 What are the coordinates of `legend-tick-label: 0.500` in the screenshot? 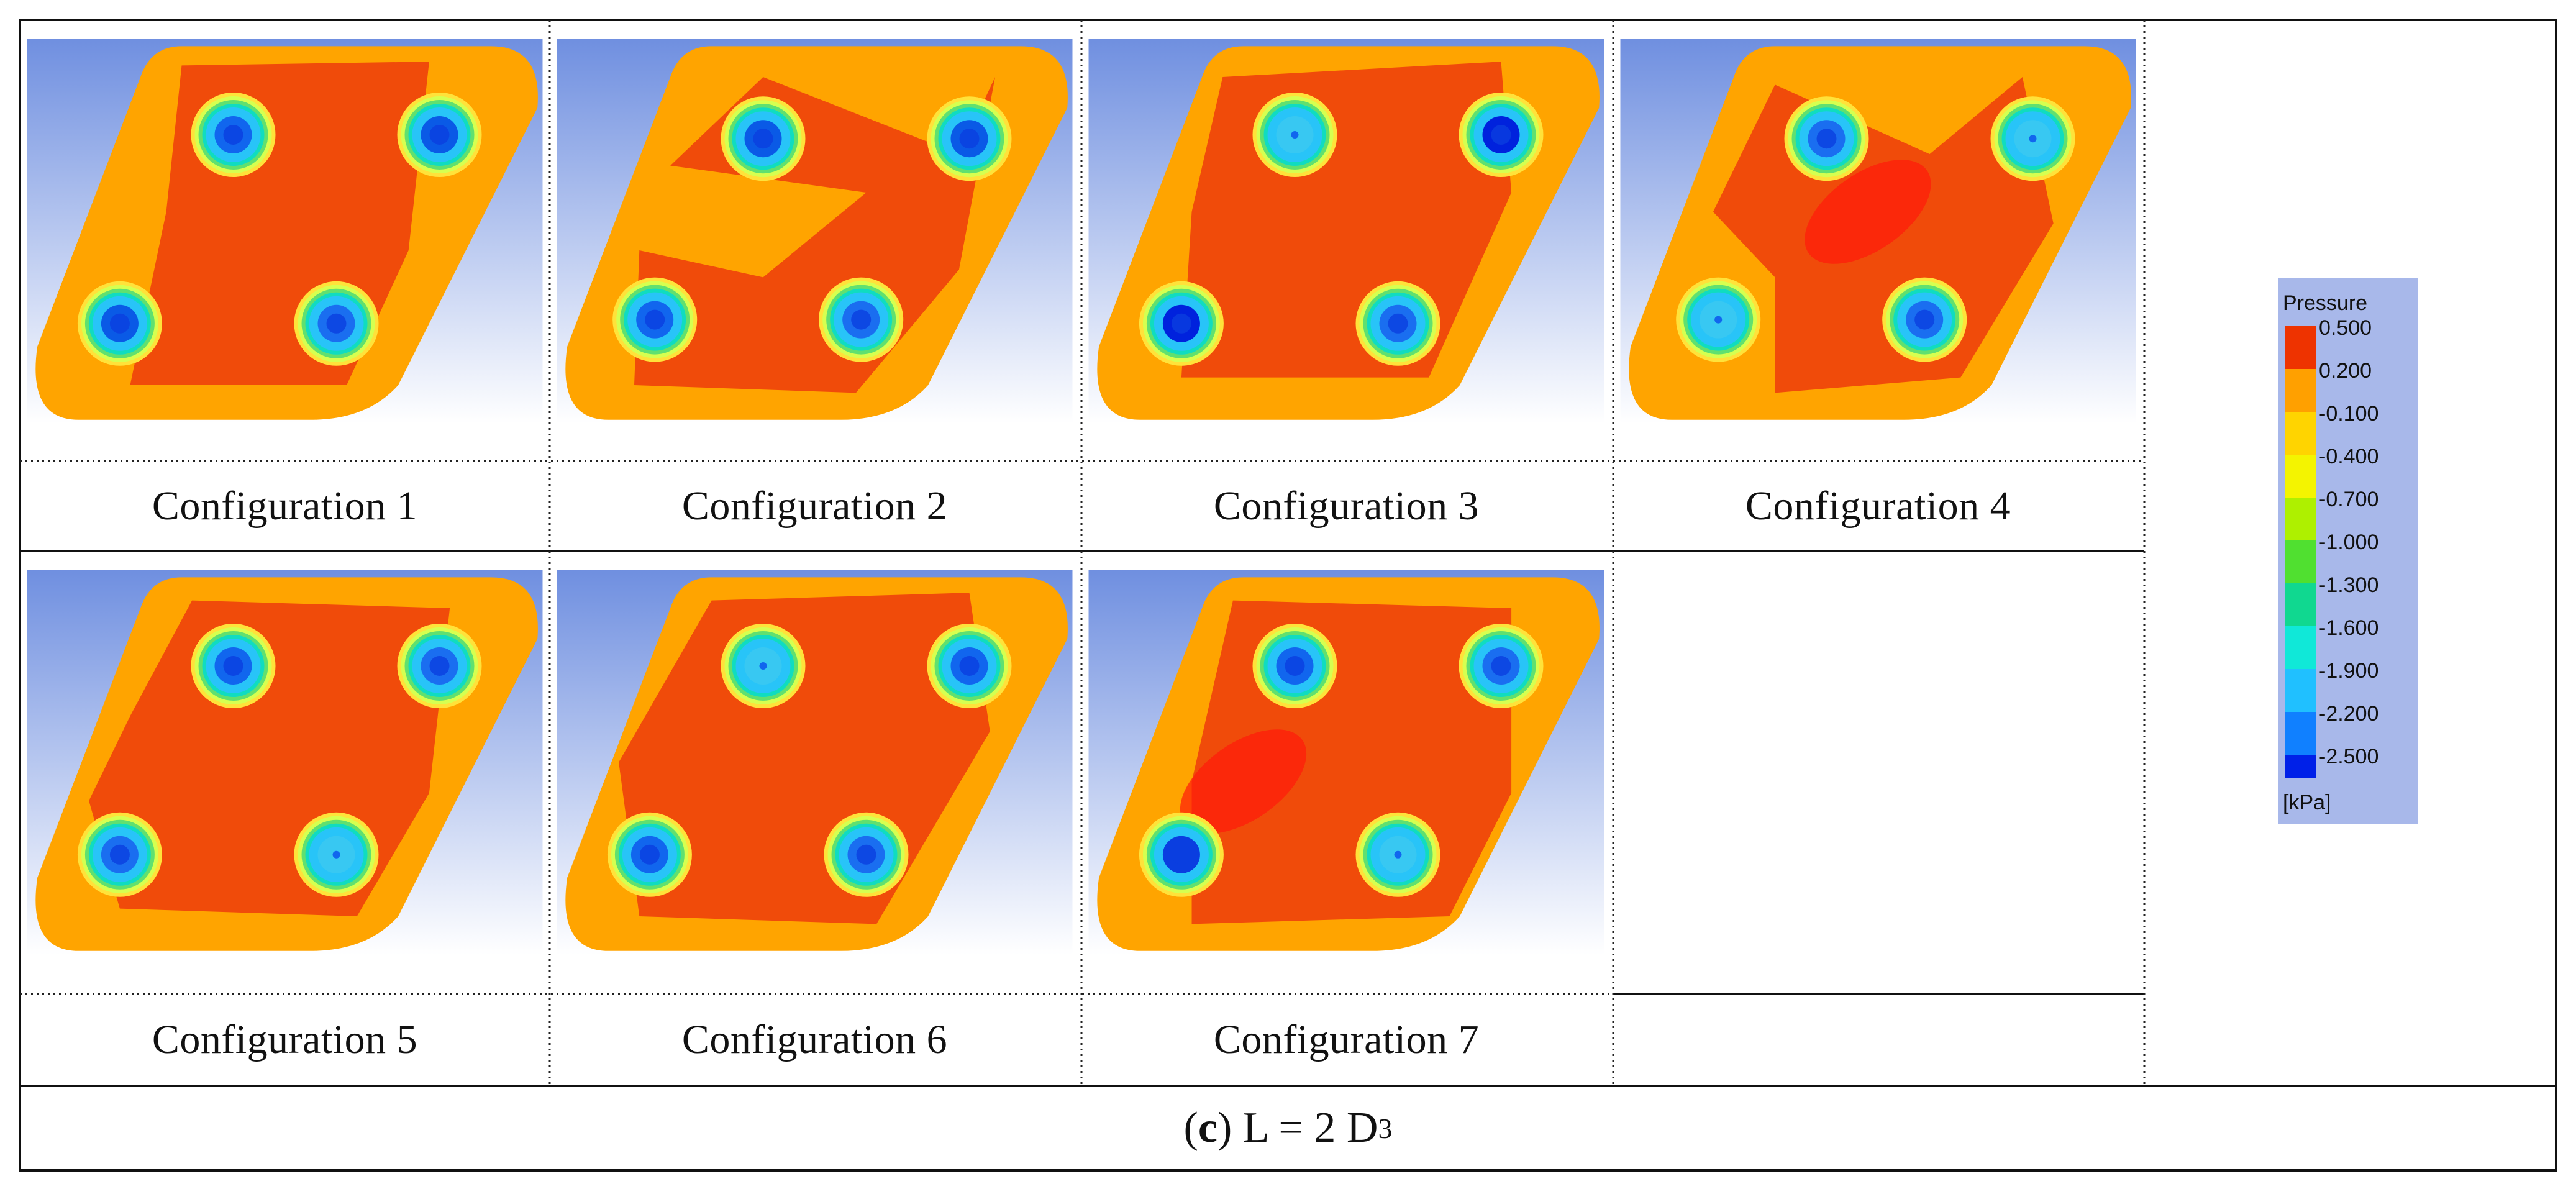 It's located at (2345, 328).